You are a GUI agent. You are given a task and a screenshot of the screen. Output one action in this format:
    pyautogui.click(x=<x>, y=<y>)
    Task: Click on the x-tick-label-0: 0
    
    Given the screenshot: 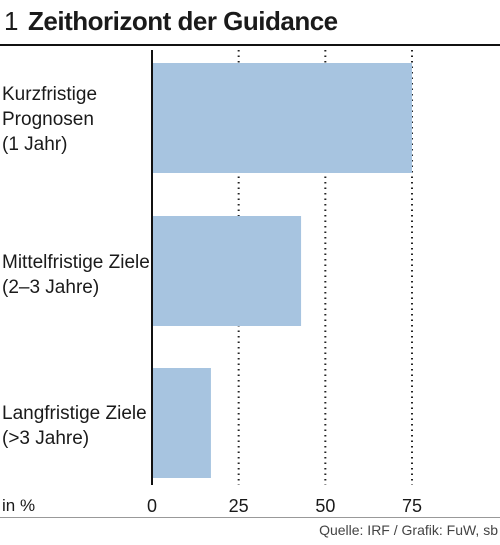 What is the action you would take?
    pyautogui.click(x=152, y=506)
    